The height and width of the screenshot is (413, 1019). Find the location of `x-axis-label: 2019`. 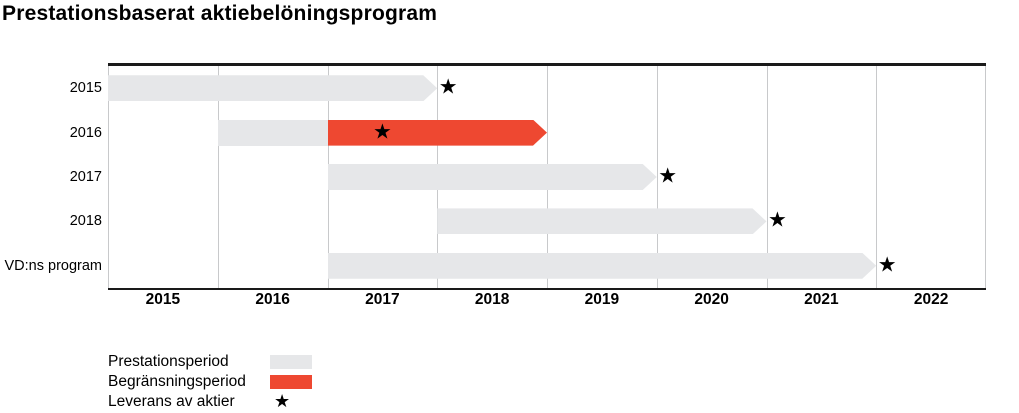

x-axis-label: 2019 is located at coordinates (602, 299).